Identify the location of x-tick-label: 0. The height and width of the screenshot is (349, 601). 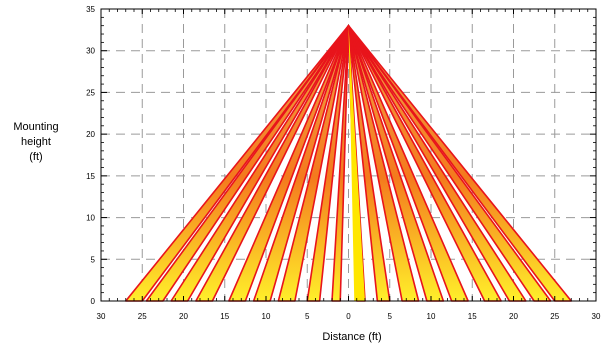
(348, 316).